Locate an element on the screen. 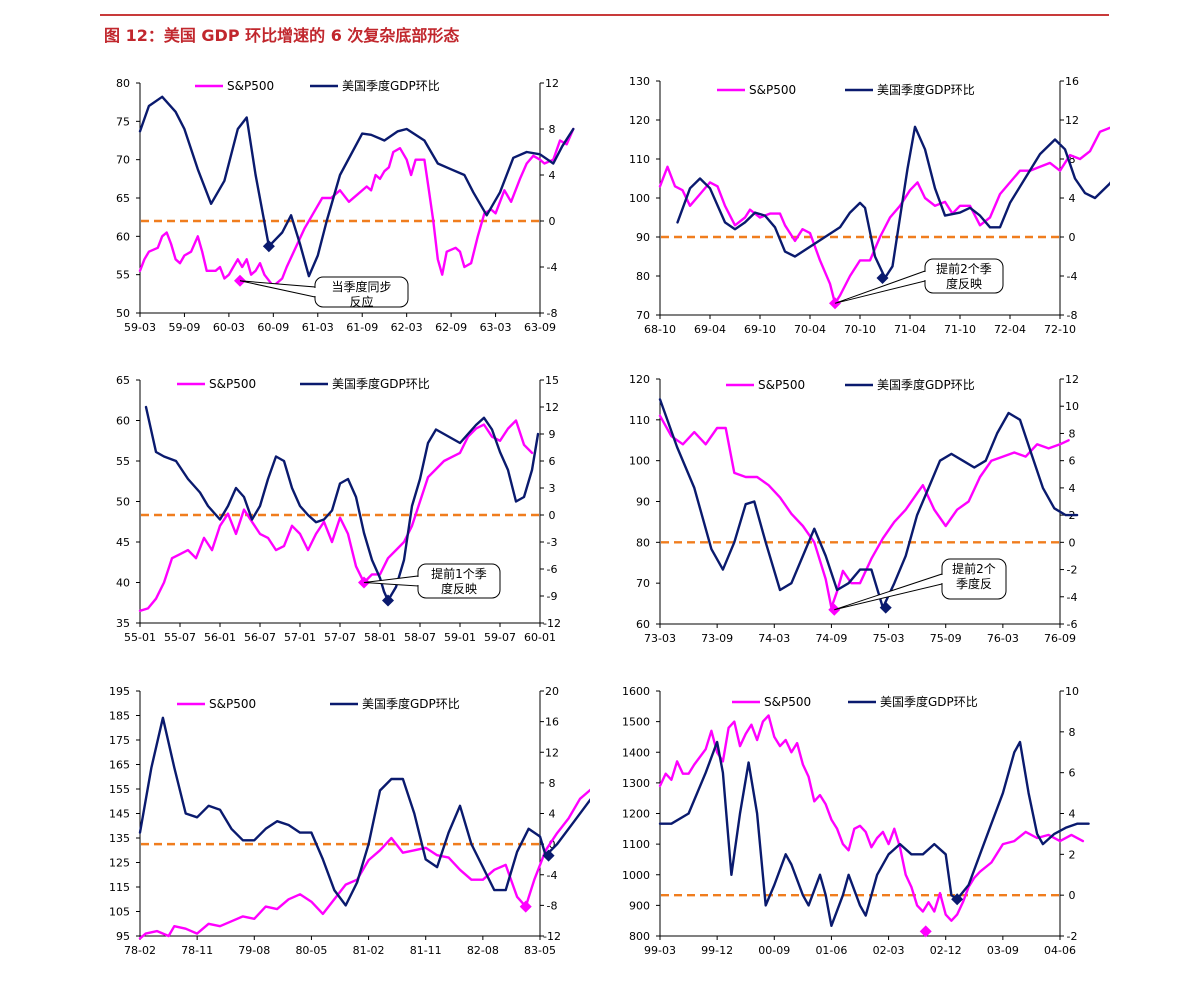 This screenshot has height=987, width=1191. left-tick-label: 80 is located at coordinates (643, 276).